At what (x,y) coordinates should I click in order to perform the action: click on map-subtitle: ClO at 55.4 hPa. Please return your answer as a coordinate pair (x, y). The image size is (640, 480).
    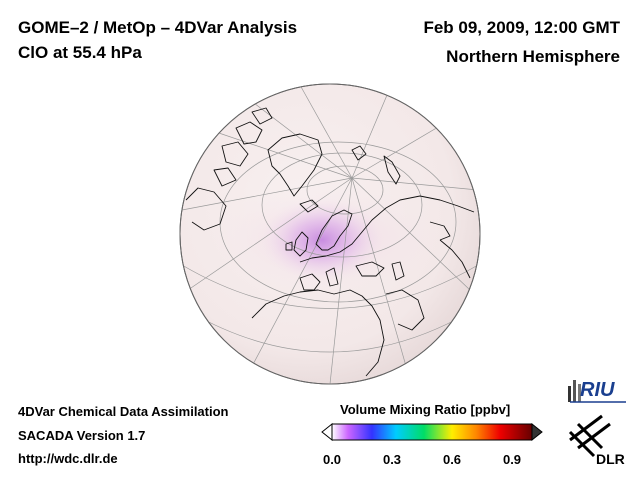
    Looking at the image, I should click on (80, 52).